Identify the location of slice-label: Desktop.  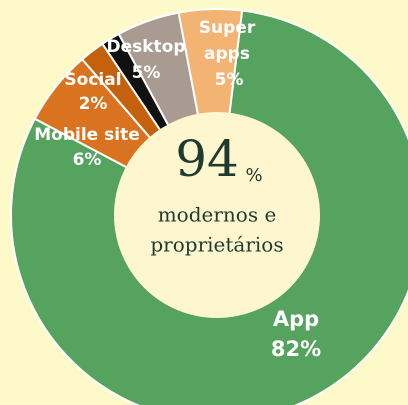
(145, 47).